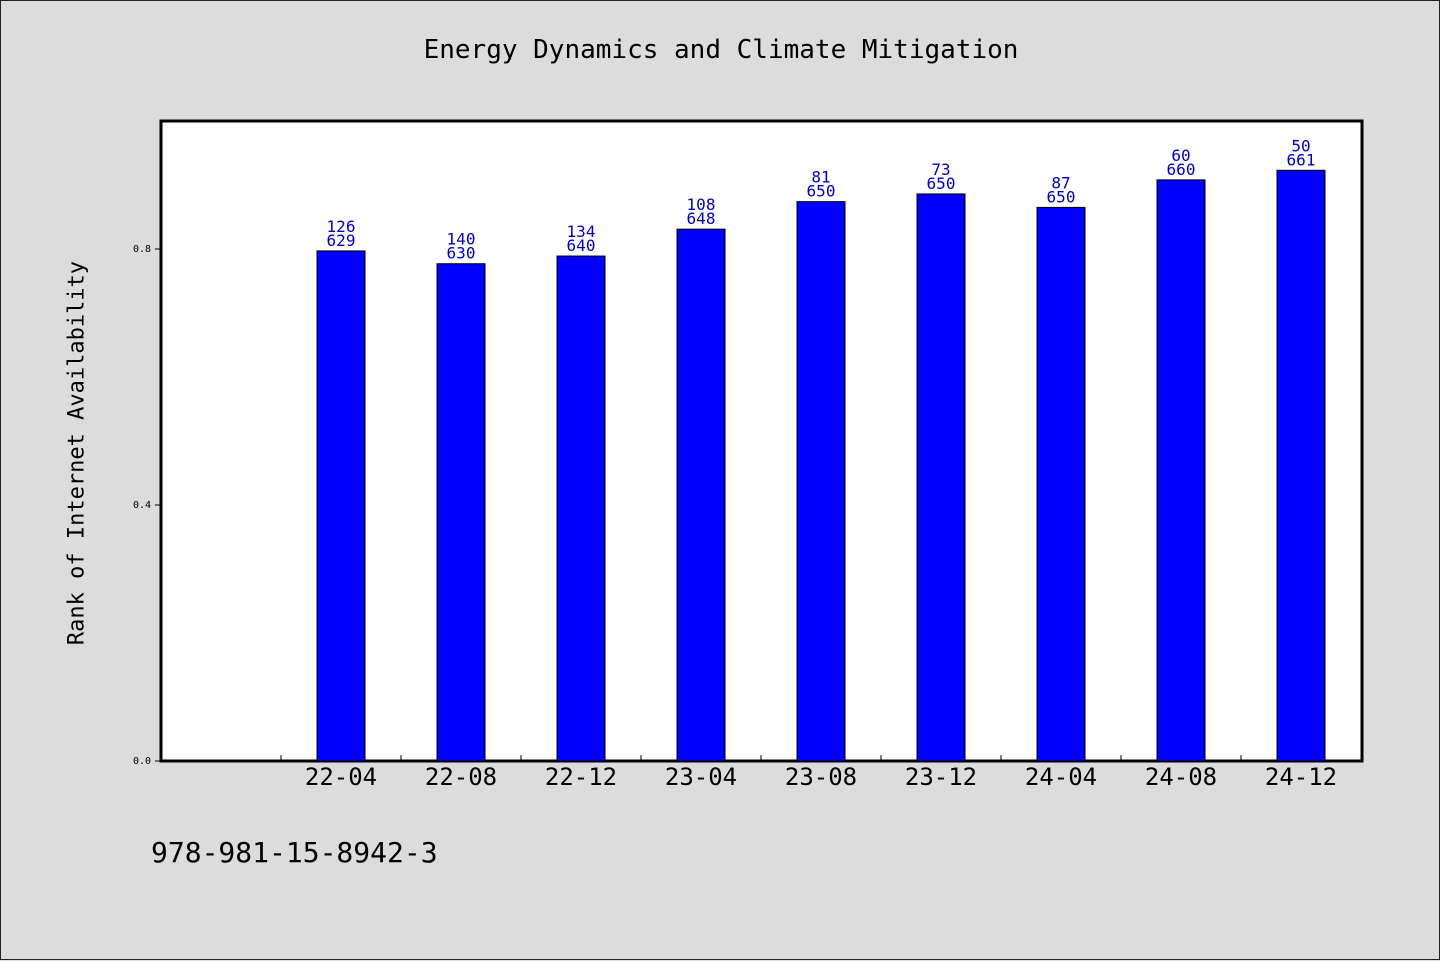 Image resolution: width=1440 pixels, height=961 pixels. Describe the element at coordinates (721, 50) in the screenshot. I see `chart-title: Energy Dynamics and Climate Mitigation` at that location.